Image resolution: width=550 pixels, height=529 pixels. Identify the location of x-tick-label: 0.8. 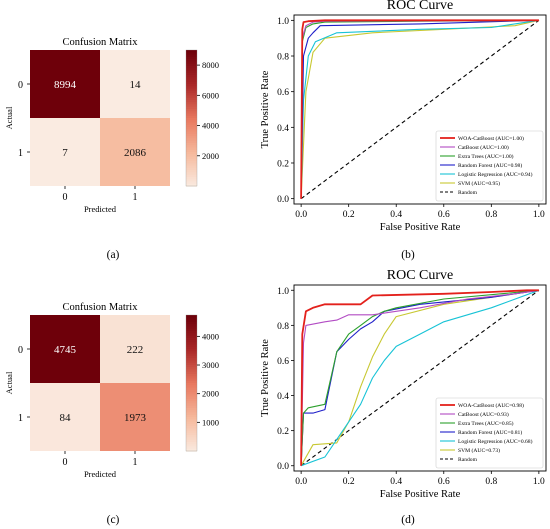
(491, 482).